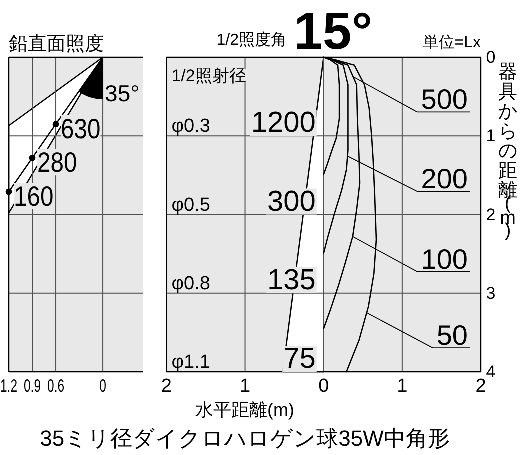  I want to click on annotation: 135, so click(291, 280).